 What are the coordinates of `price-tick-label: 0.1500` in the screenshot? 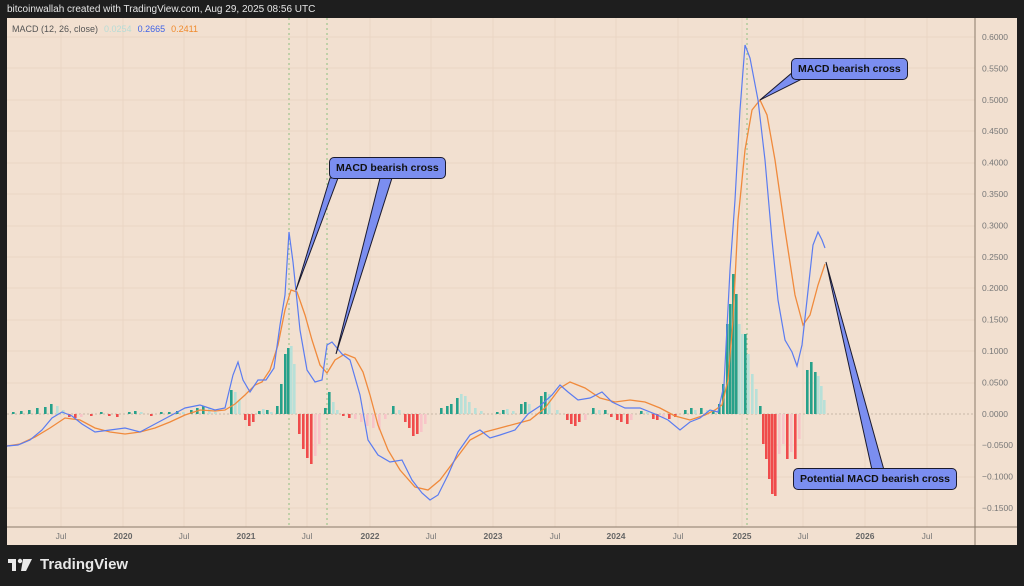 It's located at (995, 320).